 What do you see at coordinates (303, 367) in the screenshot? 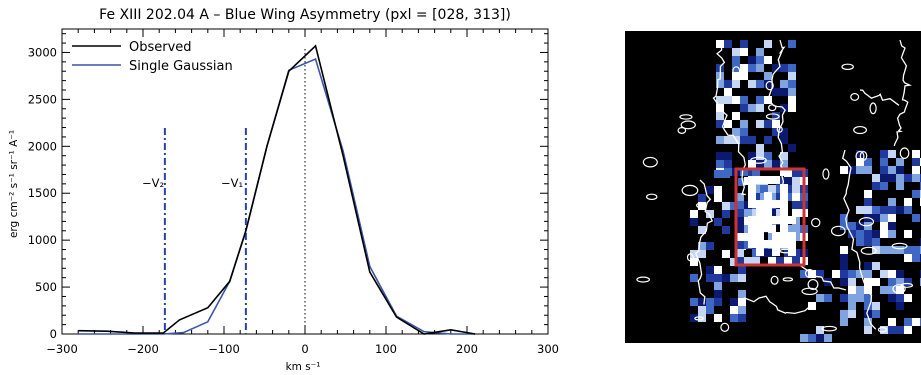
I see `x-axis-label: km s⁻¹` at bounding box center [303, 367].